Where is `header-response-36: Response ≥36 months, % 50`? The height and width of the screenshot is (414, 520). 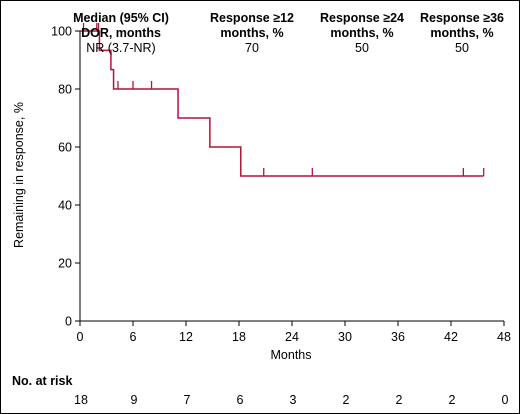 header-response-36: Response ≥36 months, % 50 is located at coordinates (462, 33).